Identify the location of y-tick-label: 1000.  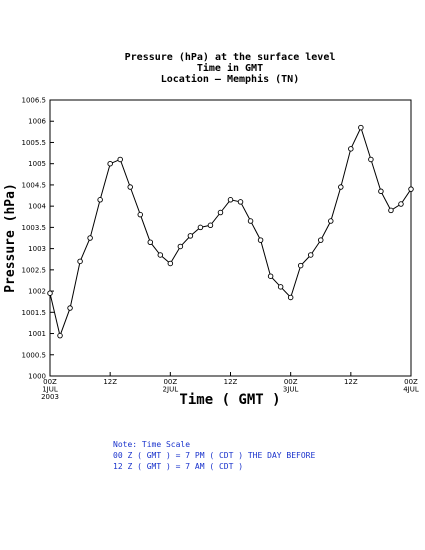
(37, 377).